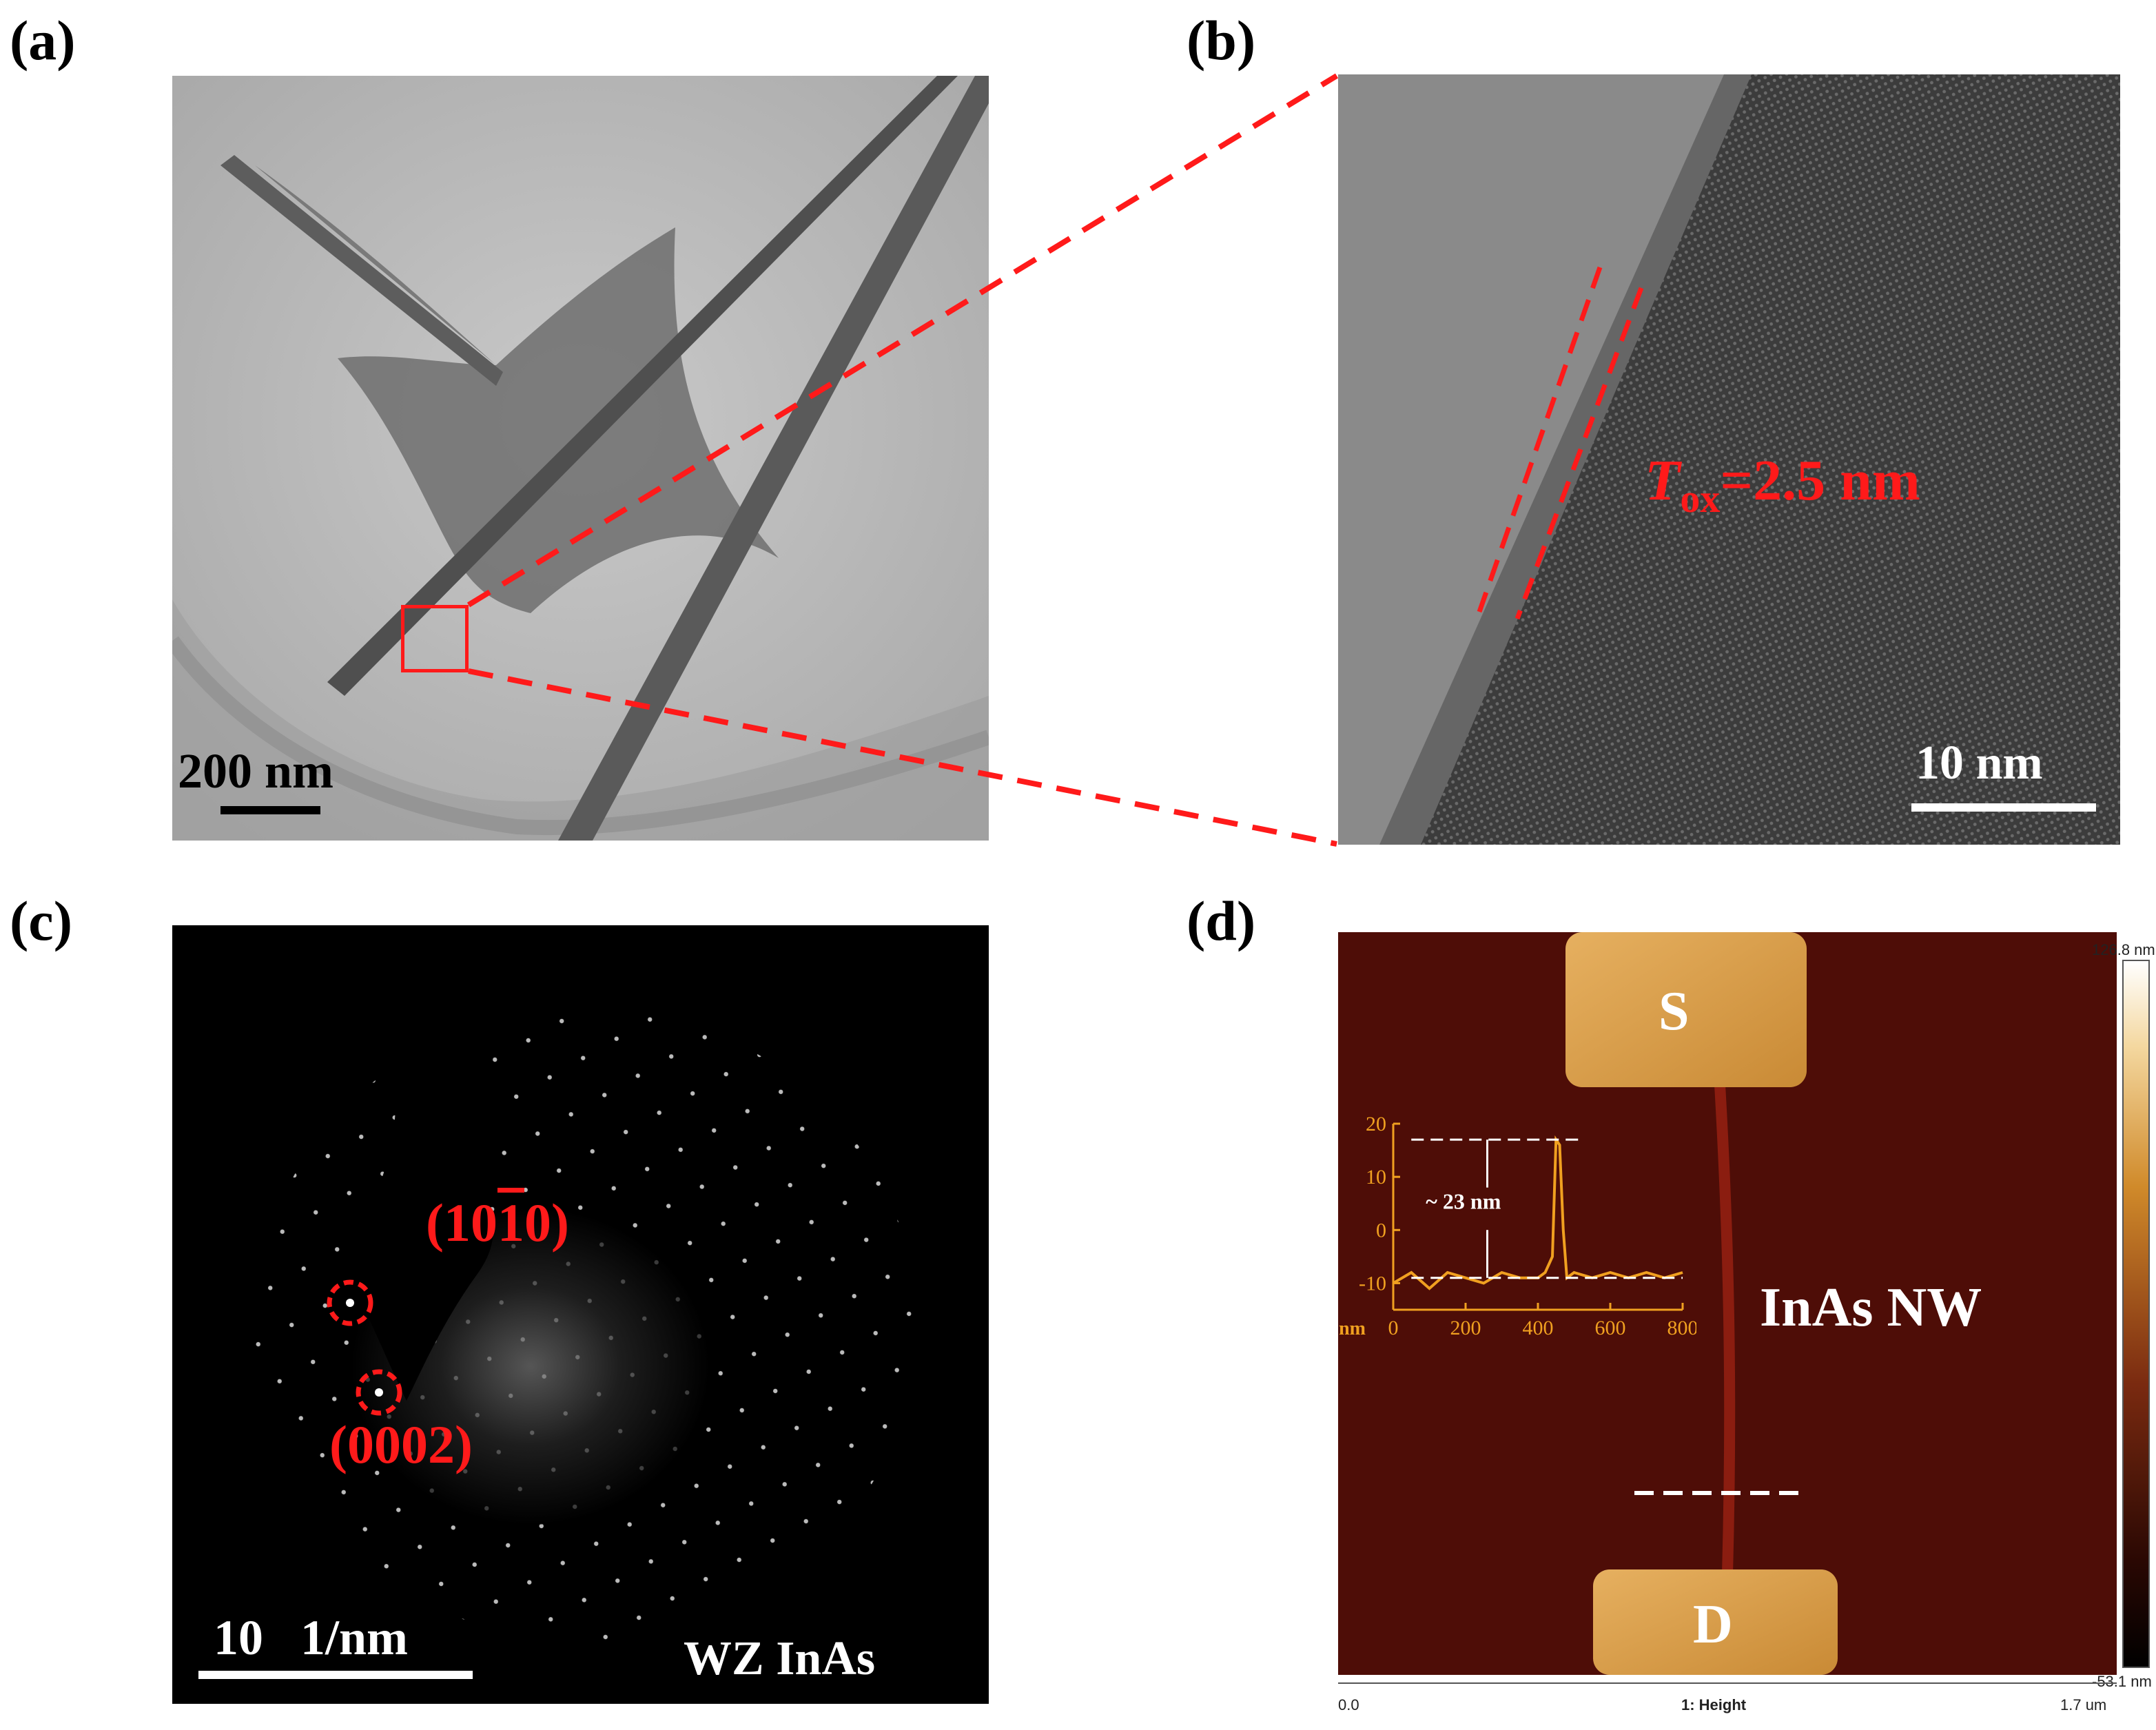 The width and height of the screenshot is (2156, 1730). Describe the element at coordinates (41, 920) in the screenshot. I see `panel-c-label: (c)` at that location.